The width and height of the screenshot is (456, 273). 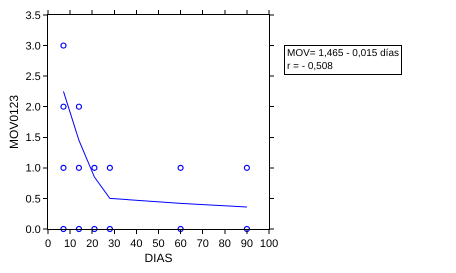 What do you see at coordinates (33, 76) in the screenshot?
I see `y-tick-label: 2.5` at bounding box center [33, 76].